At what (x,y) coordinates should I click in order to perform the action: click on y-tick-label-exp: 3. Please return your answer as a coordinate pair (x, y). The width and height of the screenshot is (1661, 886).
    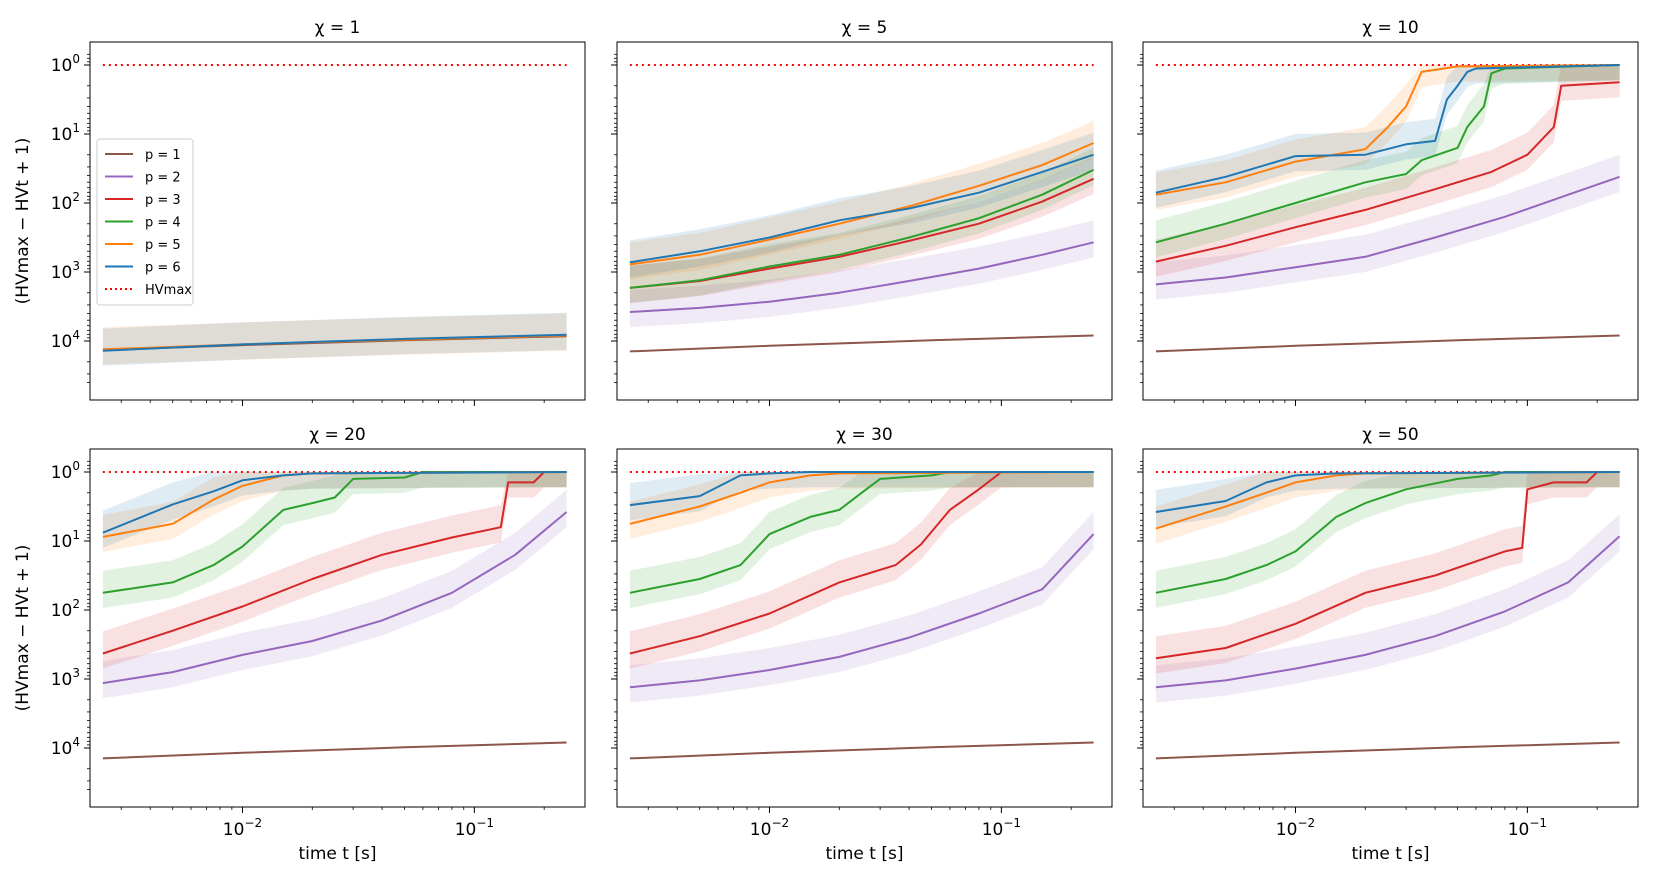
    Looking at the image, I should click on (76, 673).